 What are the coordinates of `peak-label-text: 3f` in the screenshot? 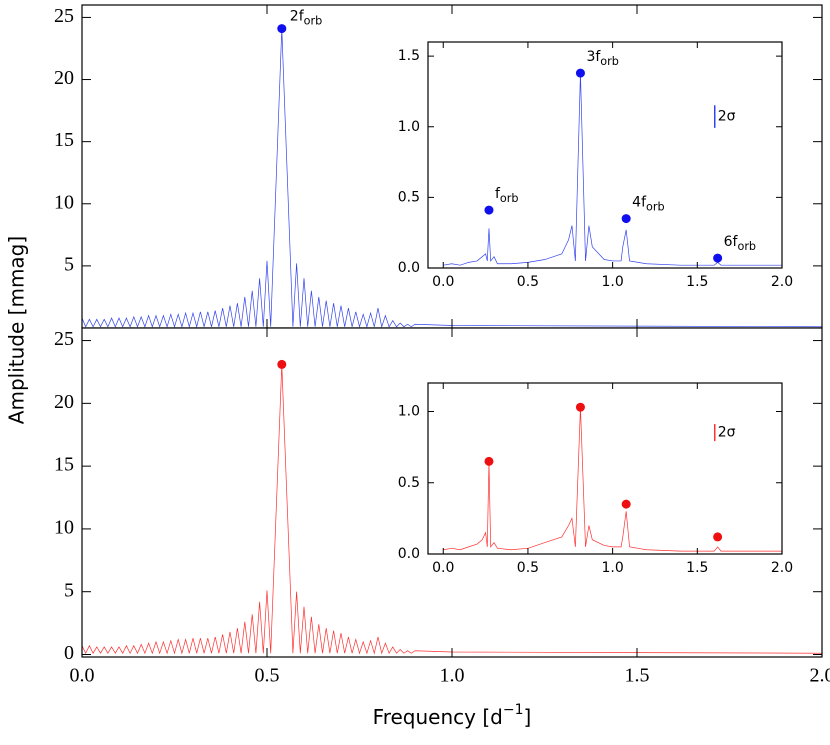 It's located at (593, 57).